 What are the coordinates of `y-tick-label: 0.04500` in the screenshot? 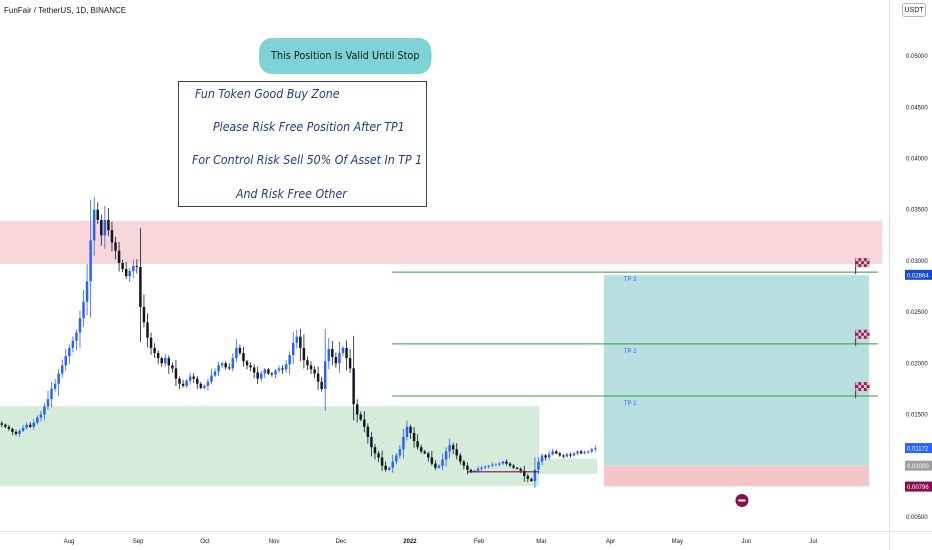 It's located at (917, 108).